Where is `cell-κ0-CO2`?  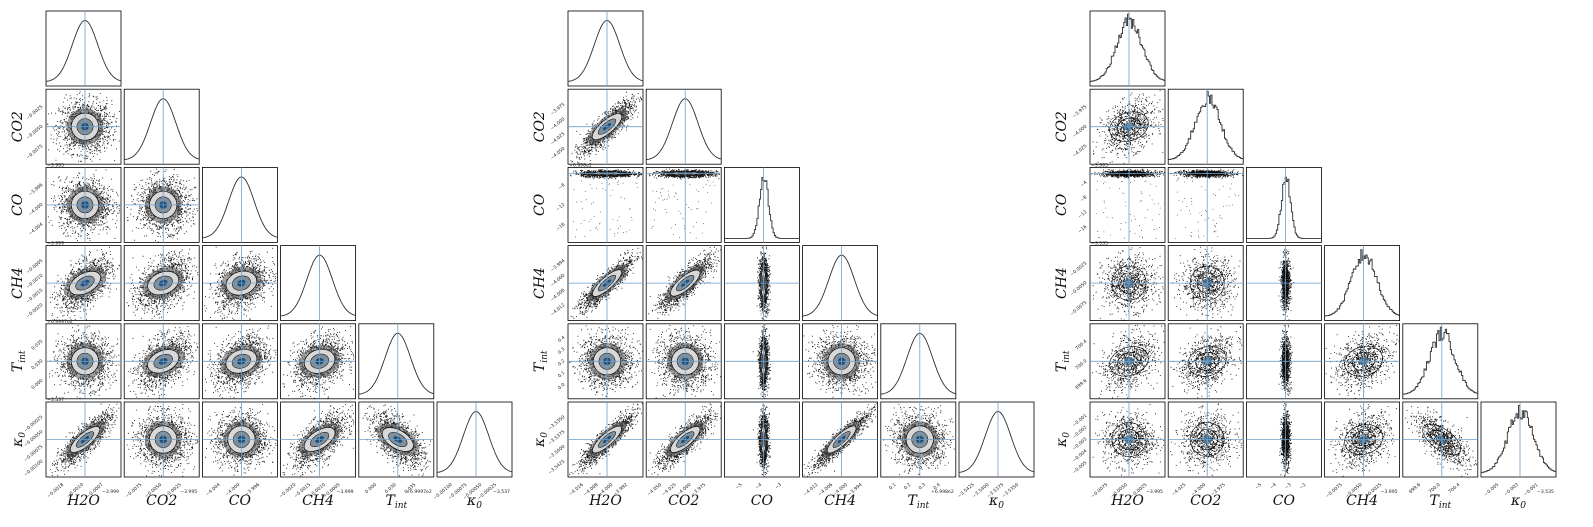 cell-κ0-CO2 is located at coordinates (161, 439).